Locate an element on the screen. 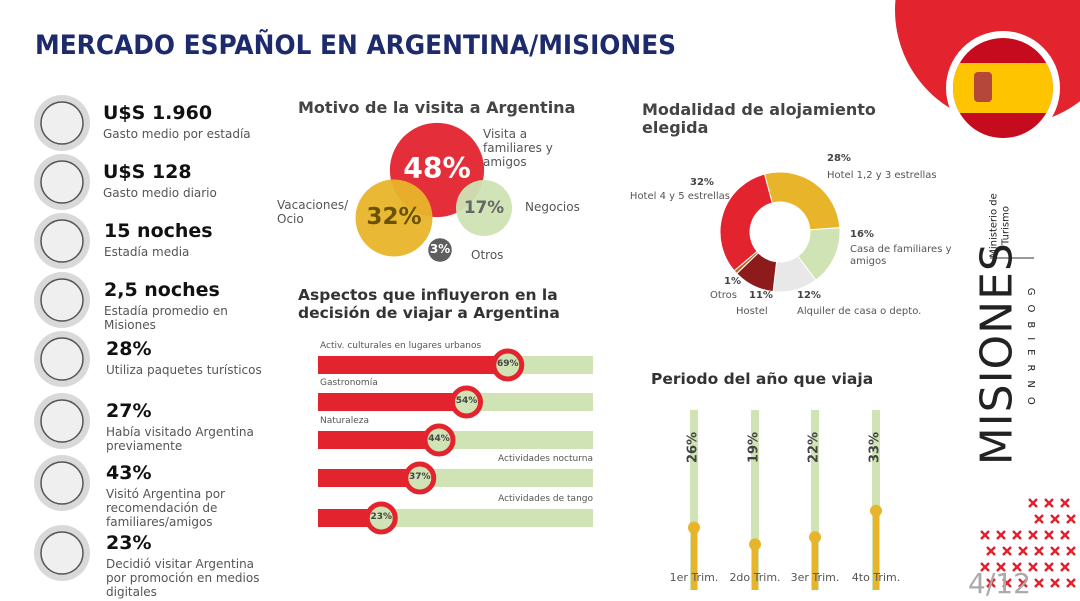  value-label: 37% is located at coordinates (419, 477).